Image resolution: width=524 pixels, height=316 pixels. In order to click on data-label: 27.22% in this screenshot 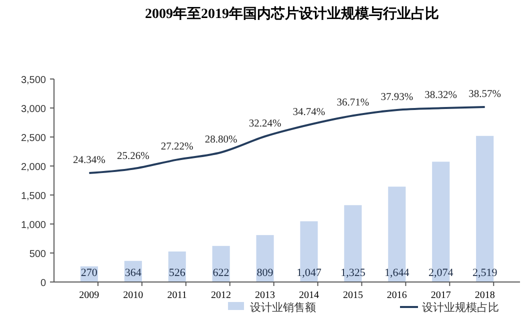, I will do `click(177, 147)`.